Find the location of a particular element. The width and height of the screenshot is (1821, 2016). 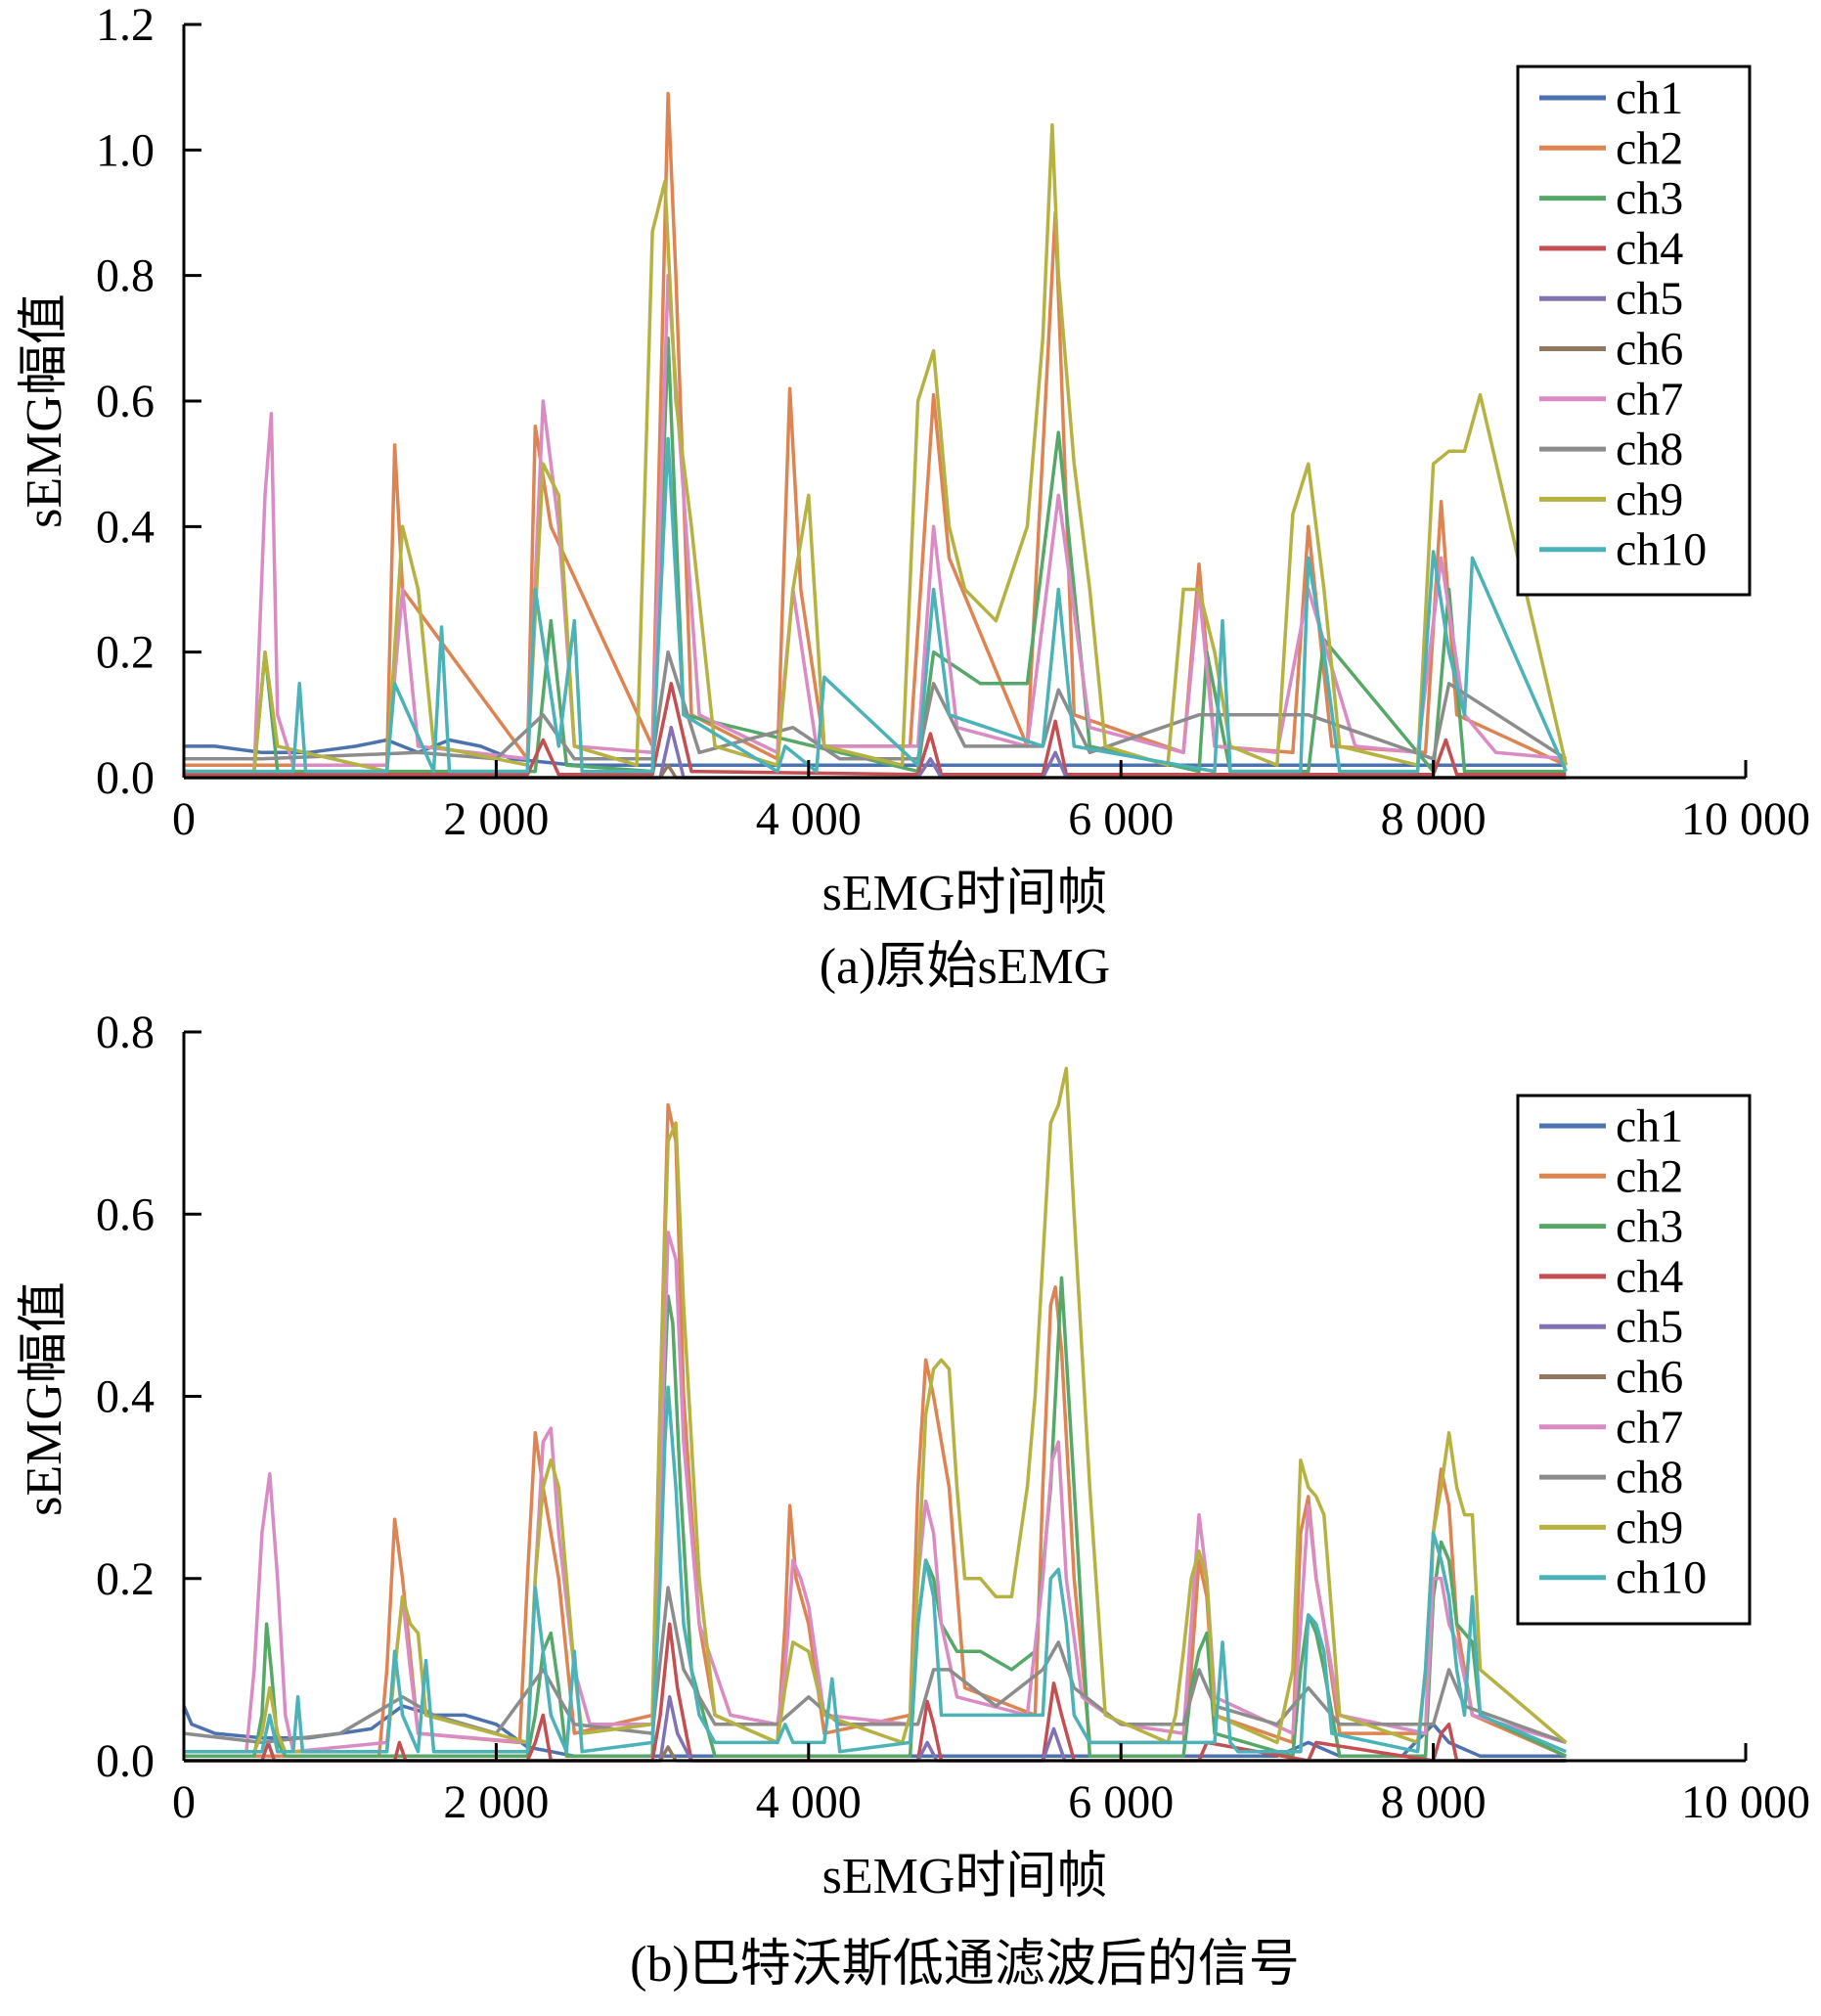

series-line-ch8 is located at coordinates (875, 1665).